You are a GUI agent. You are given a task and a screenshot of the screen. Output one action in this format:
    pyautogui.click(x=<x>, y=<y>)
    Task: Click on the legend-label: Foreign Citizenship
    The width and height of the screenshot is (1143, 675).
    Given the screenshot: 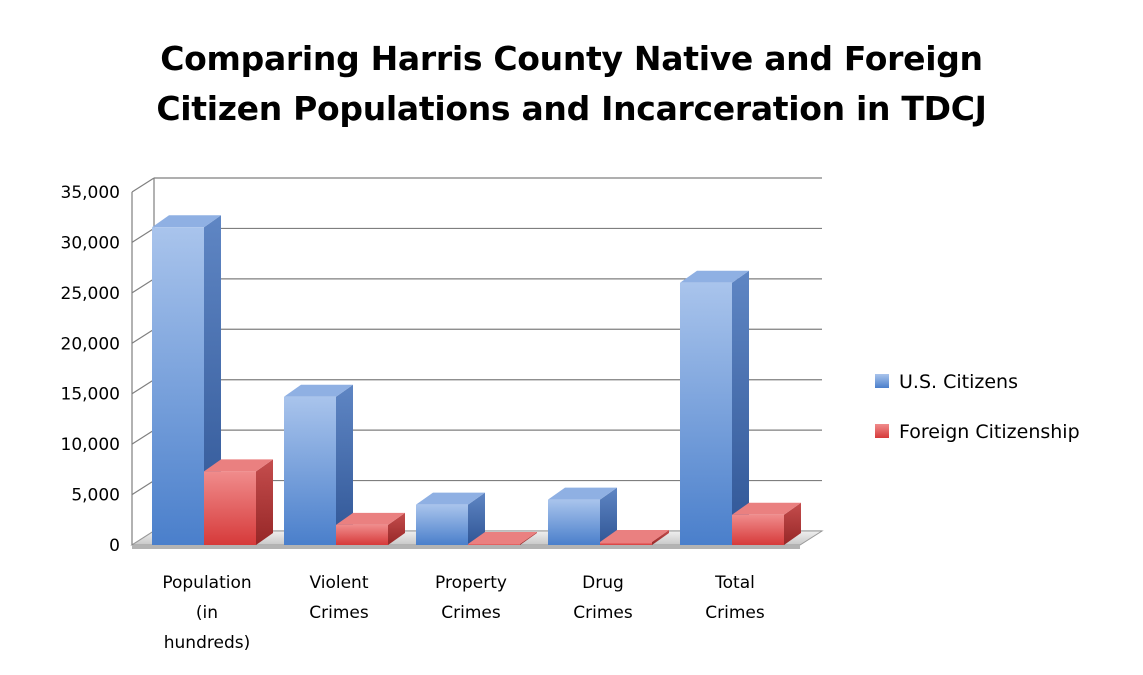 What is the action you would take?
    pyautogui.click(x=989, y=432)
    